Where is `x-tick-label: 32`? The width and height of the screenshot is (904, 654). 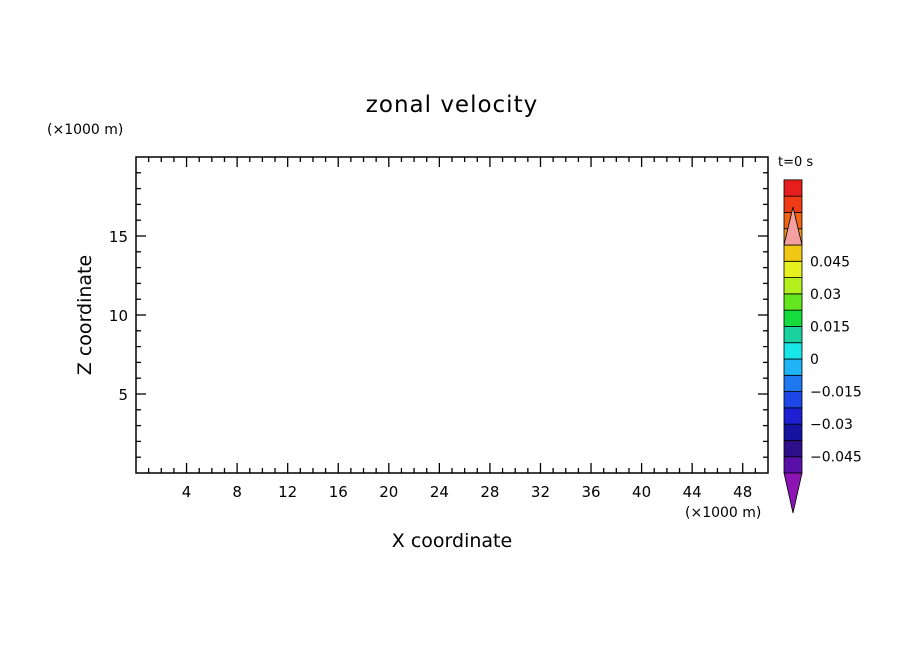
x-tick-label: 32 is located at coordinates (540, 492).